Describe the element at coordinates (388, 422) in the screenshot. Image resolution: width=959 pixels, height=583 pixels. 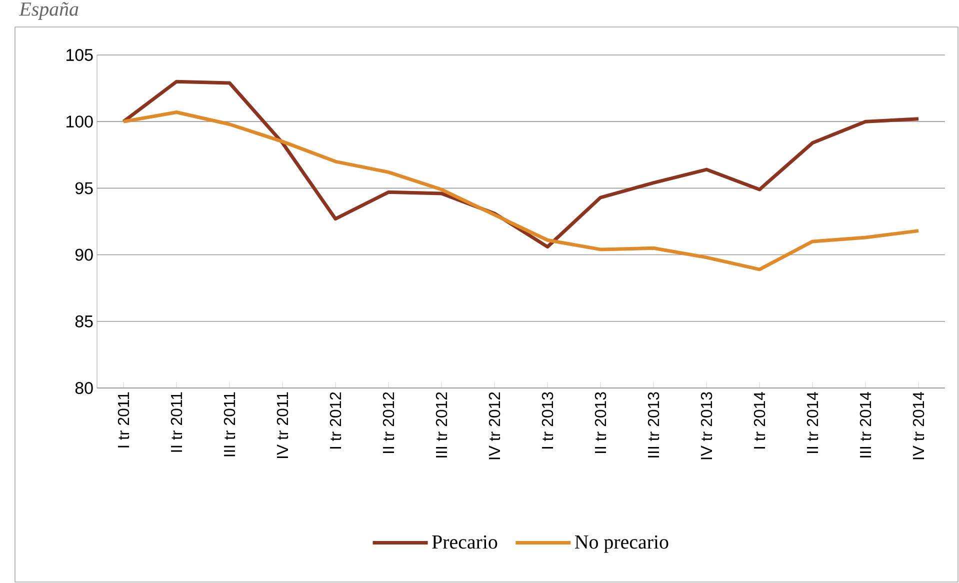
I see `x-tick-label: II tr 2012` at that location.